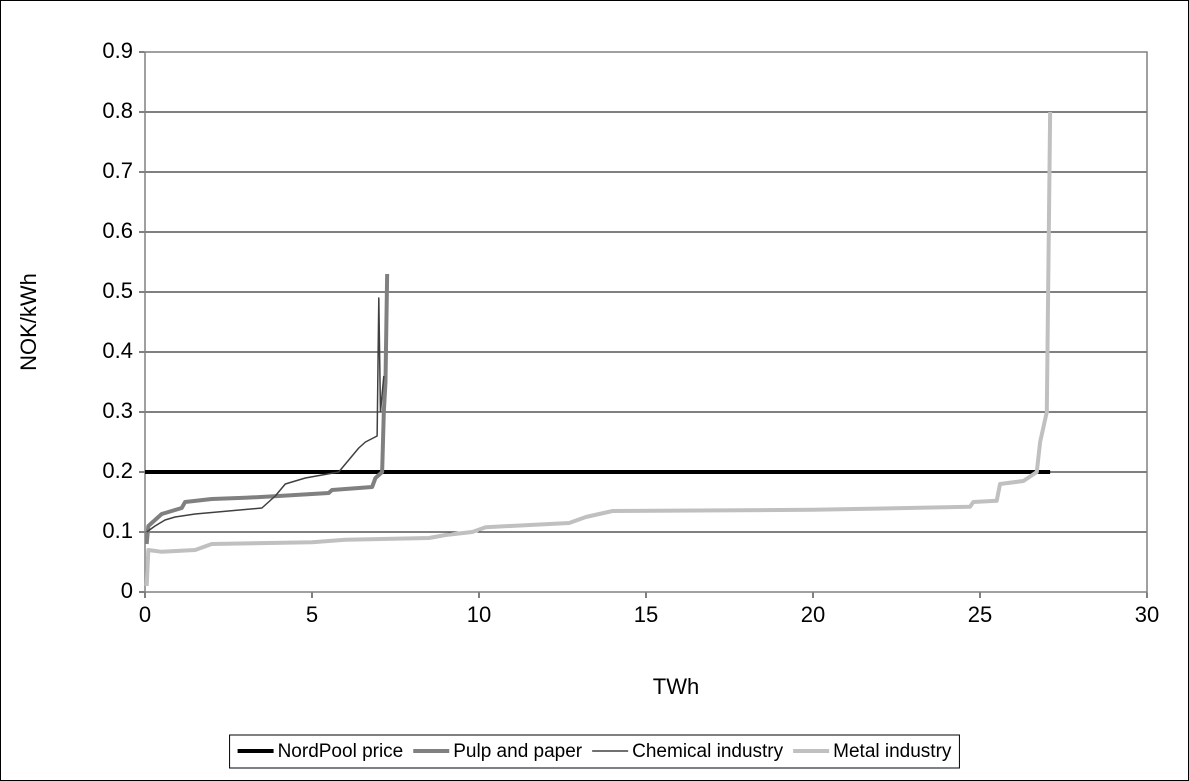  What do you see at coordinates (707, 751) in the screenshot?
I see `legend-label: Chemical industry` at bounding box center [707, 751].